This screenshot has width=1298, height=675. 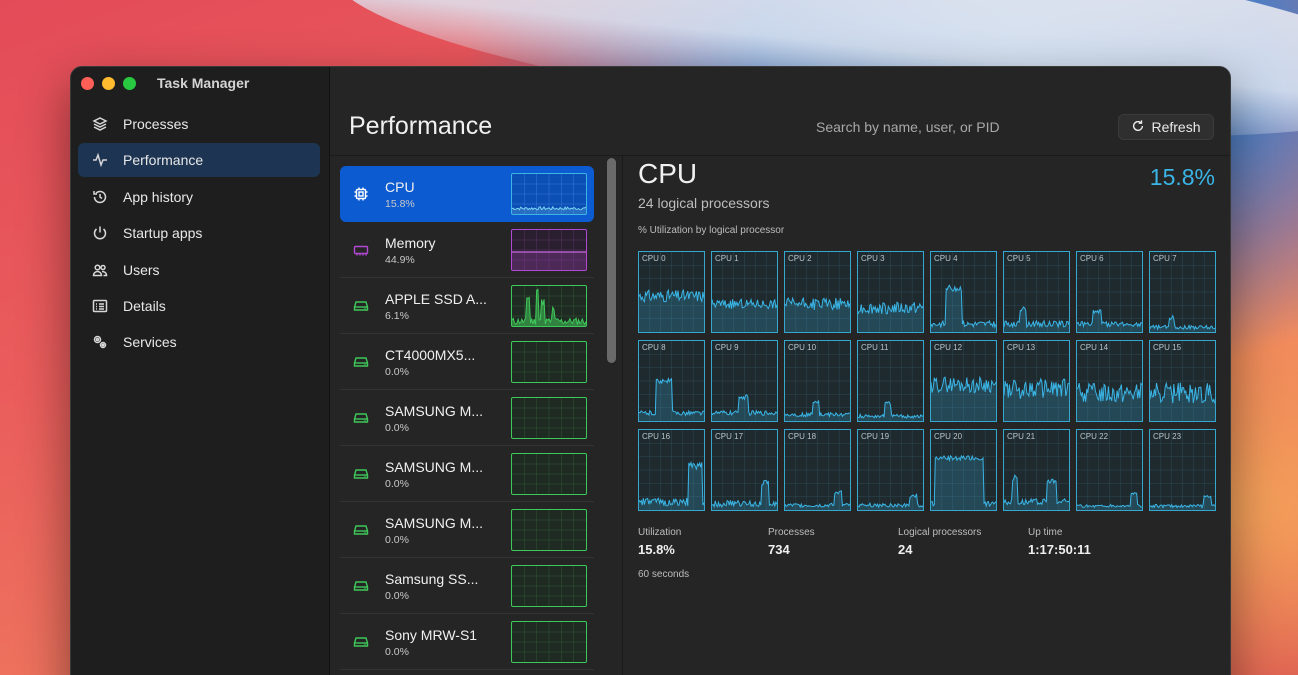 What do you see at coordinates (129, 83) in the screenshot?
I see `zoom-button` at bounding box center [129, 83].